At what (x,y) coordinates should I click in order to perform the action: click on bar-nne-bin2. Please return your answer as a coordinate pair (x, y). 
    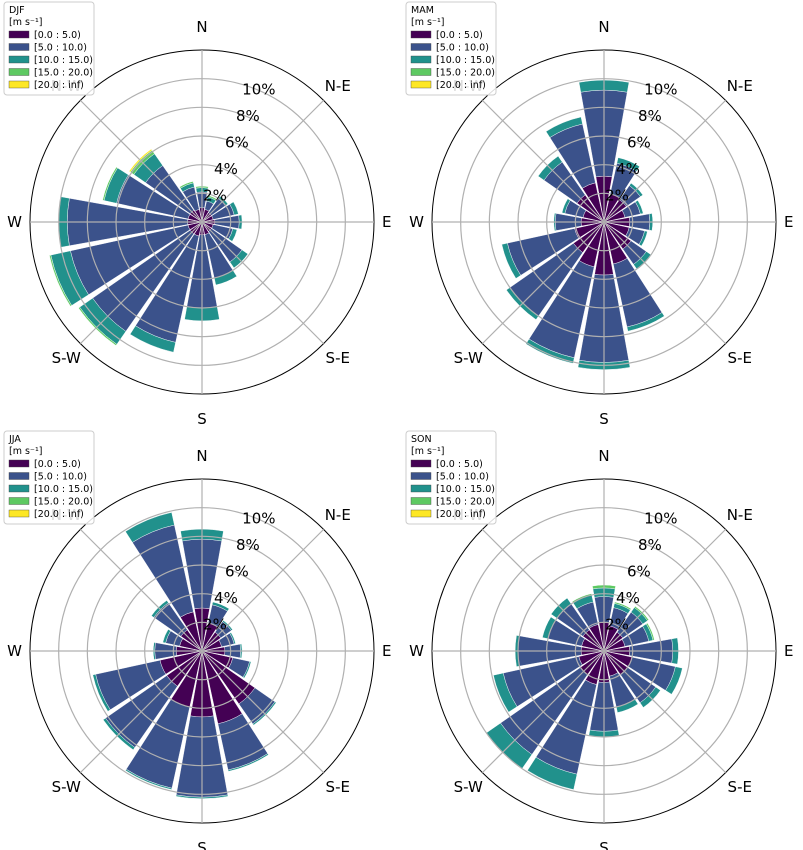
    Looking at the image, I should click on (628, 164).